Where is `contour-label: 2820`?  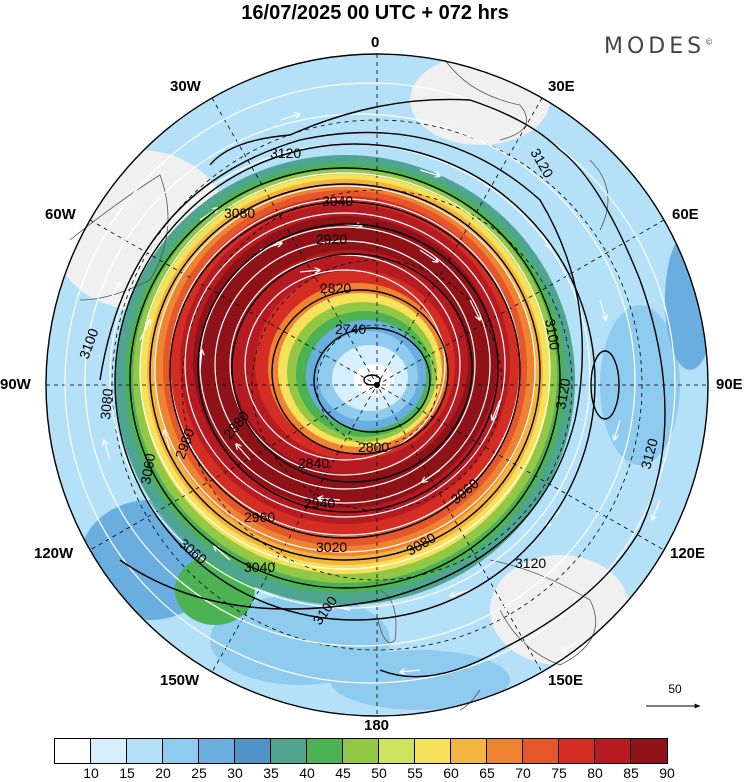
contour-label: 2820 is located at coordinates (335, 288).